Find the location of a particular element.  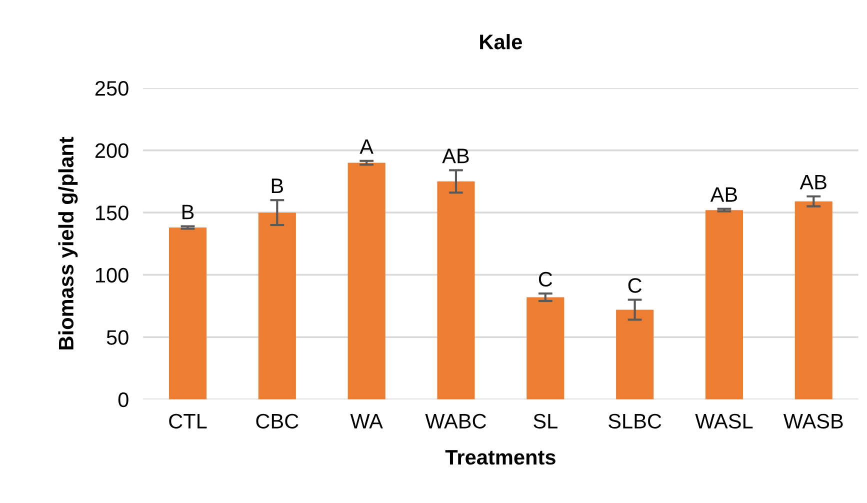

x-axis-title: Treatments is located at coordinates (500, 457).